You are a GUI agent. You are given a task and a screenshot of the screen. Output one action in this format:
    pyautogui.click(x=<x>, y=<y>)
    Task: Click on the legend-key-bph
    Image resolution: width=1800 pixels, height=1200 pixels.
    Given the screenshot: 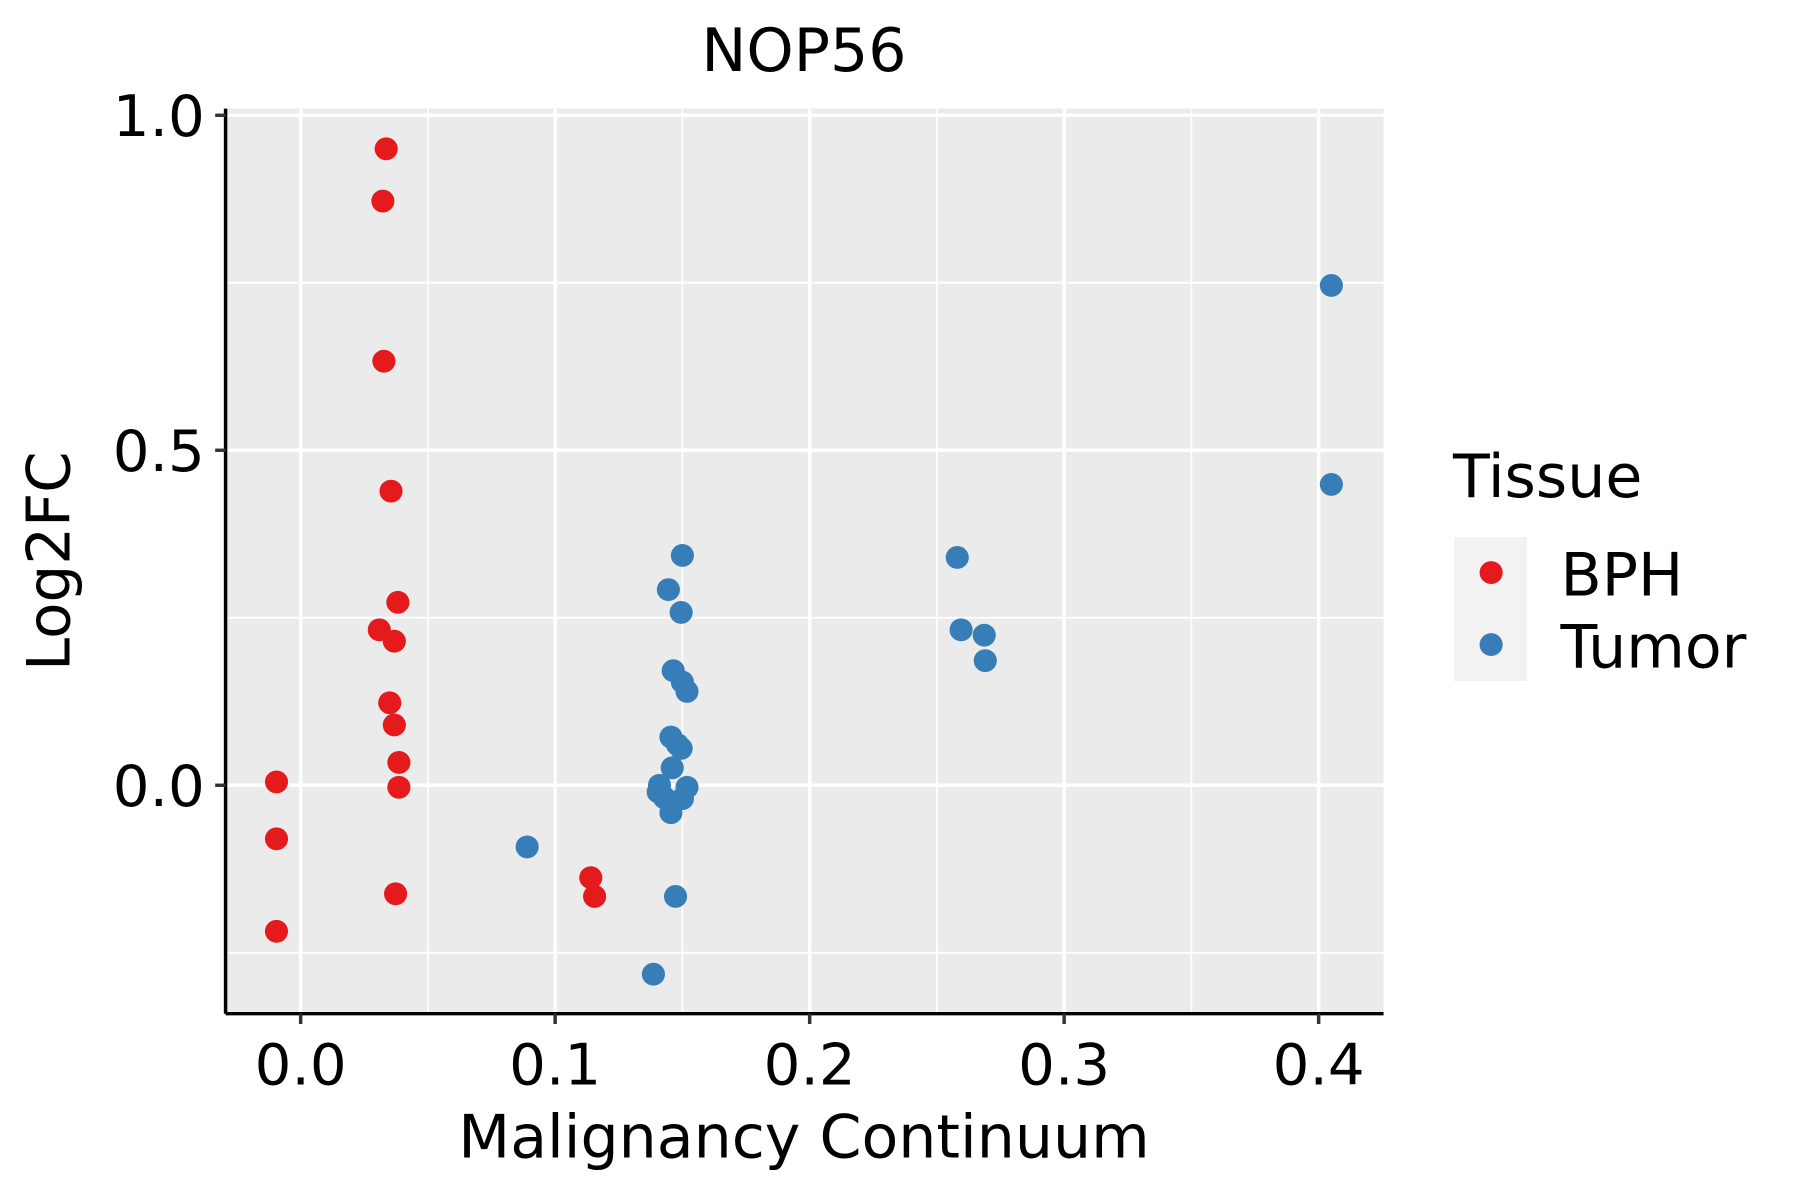 What is the action you would take?
    pyautogui.click(x=1491, y=572)
    